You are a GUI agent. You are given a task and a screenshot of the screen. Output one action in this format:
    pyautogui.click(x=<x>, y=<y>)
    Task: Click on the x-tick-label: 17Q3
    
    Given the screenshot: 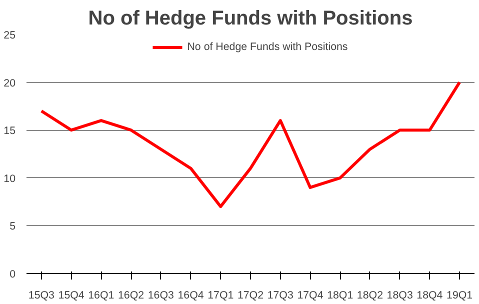 What is the action you would take?
    pyautogui.click(x=280, y=296)
    